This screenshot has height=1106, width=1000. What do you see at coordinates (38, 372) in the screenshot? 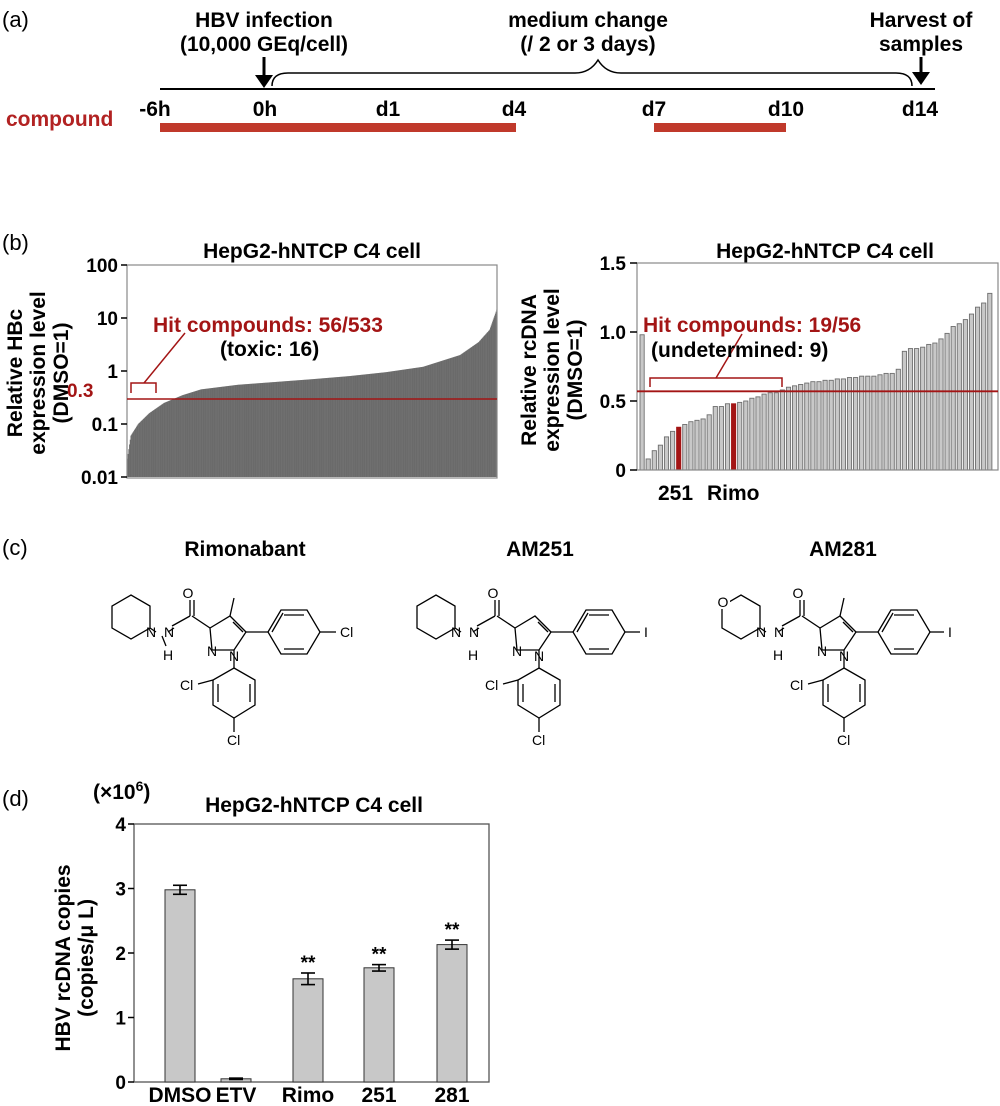
I see `hbc-ylabel-line2: expression level` at bounding box center [38, 372].